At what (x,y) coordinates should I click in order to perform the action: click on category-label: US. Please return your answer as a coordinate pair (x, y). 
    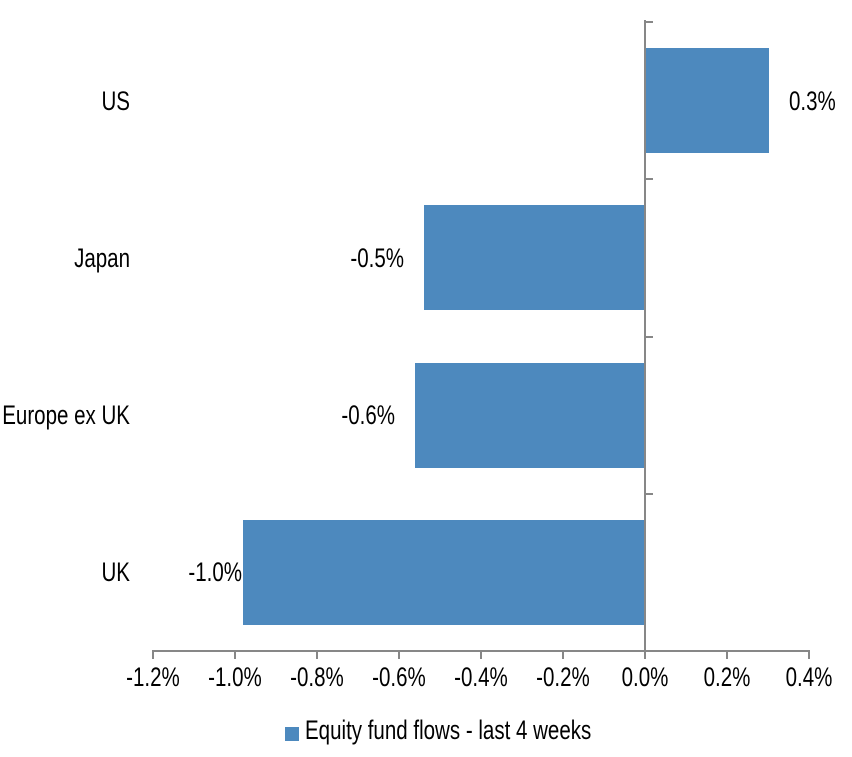
    Looking at the image, I should click on (115, 100).